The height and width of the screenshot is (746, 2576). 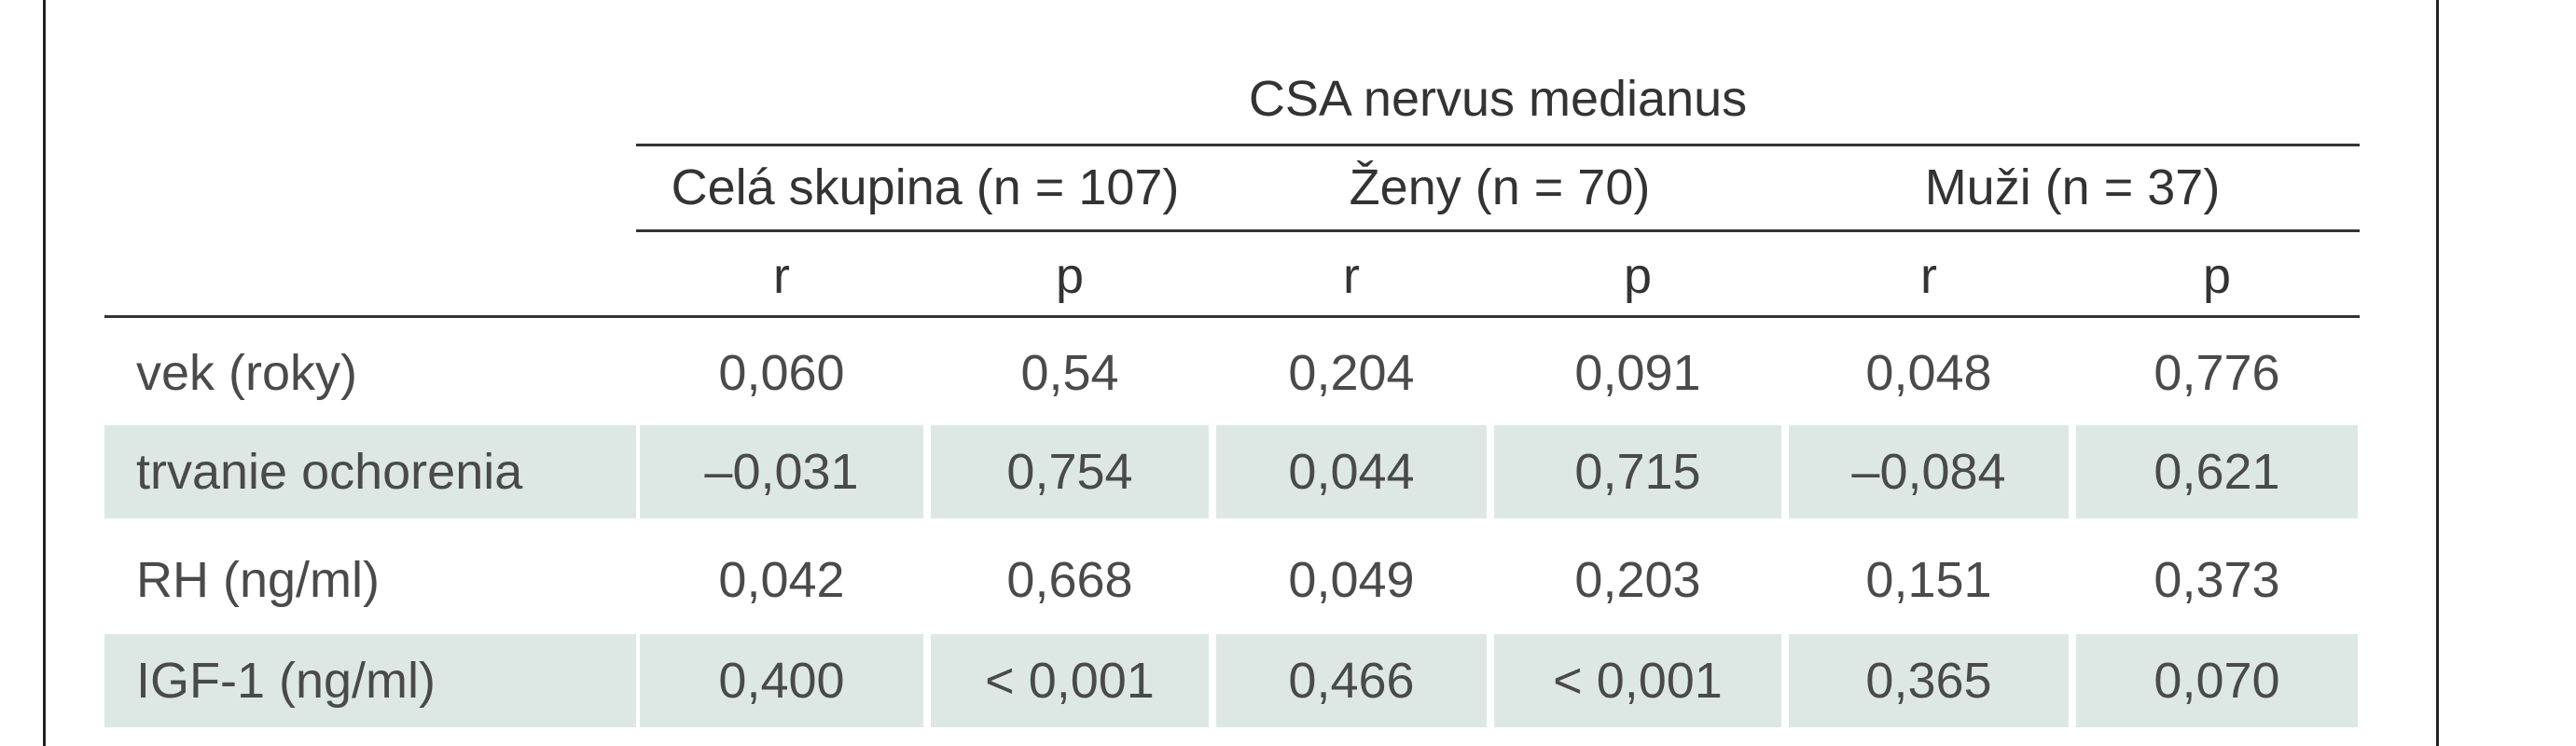 I want to click on group-header-women: Ženy (n = 70), so click(x=1500, y=187).